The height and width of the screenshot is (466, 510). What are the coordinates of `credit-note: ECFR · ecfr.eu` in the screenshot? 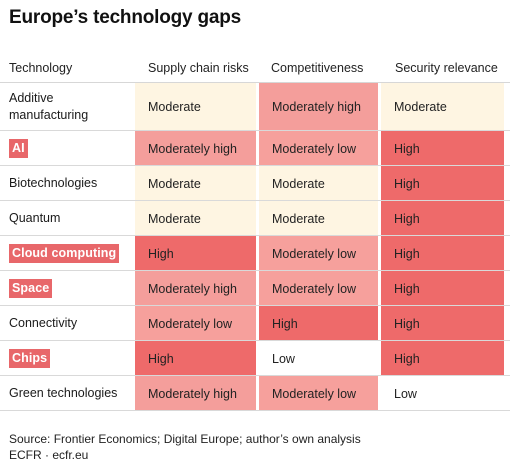 It's located at (49, 455).